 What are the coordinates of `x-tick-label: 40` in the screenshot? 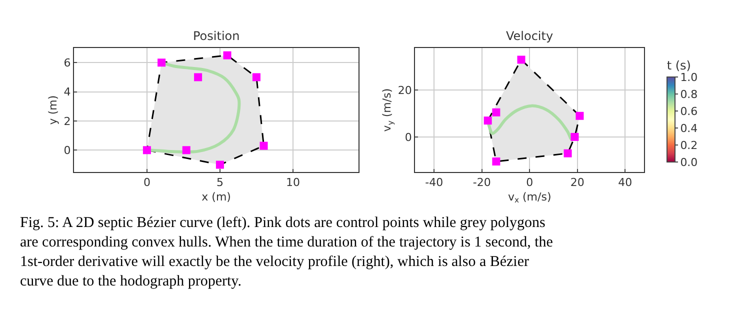 It's located at (625, 183).